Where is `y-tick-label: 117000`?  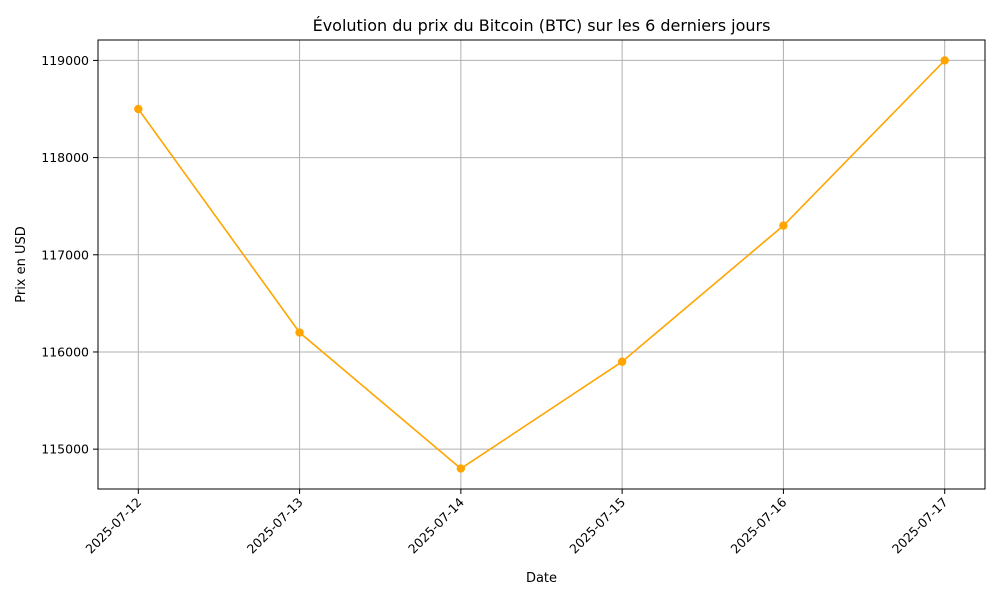 y-tick-label: 117000 is located at coordinates (65, 254).